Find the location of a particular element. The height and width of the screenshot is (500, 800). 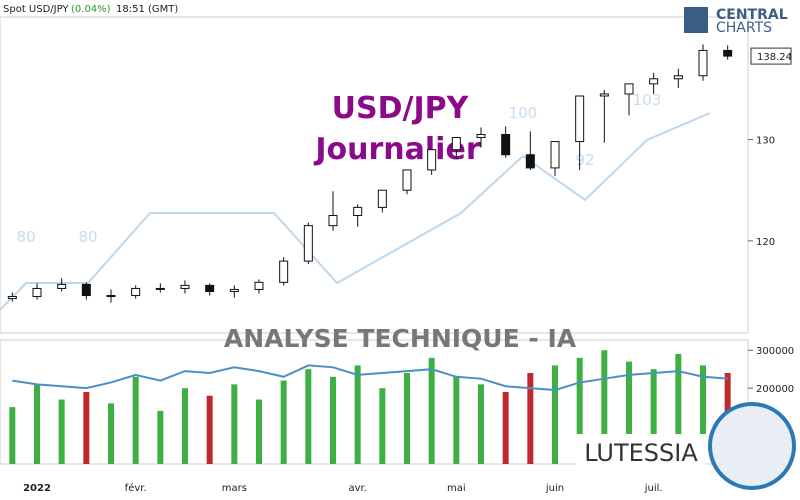

avatar is located at coordinates (752, 446).